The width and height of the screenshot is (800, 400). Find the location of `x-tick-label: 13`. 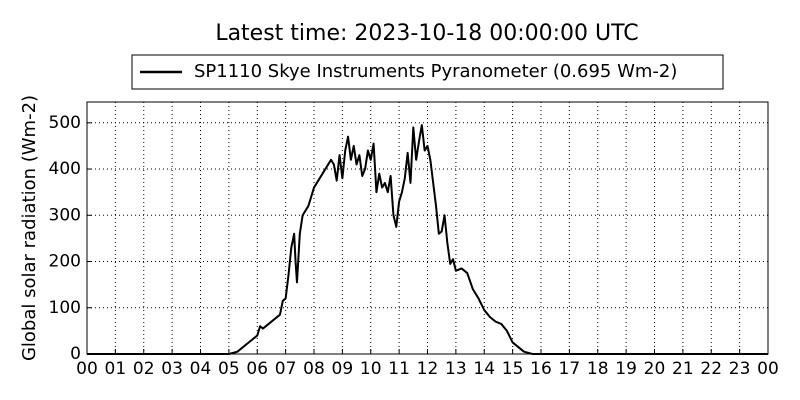

x-tick-label: 13 is located at coordinates (456, 369).